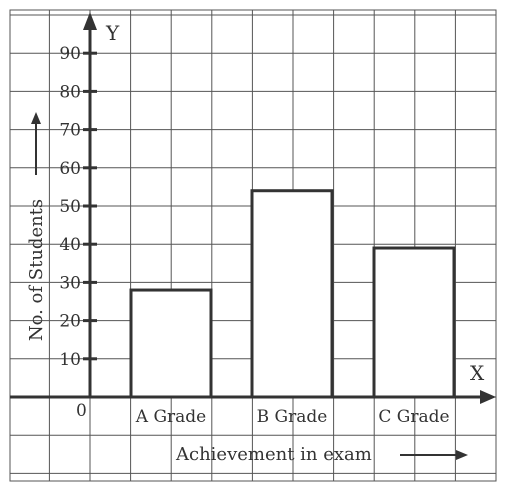  What do you see at coordinates (70, 169) in the screenshot?
I see `y-tick-label: 60` at bounding box center [70, 169].